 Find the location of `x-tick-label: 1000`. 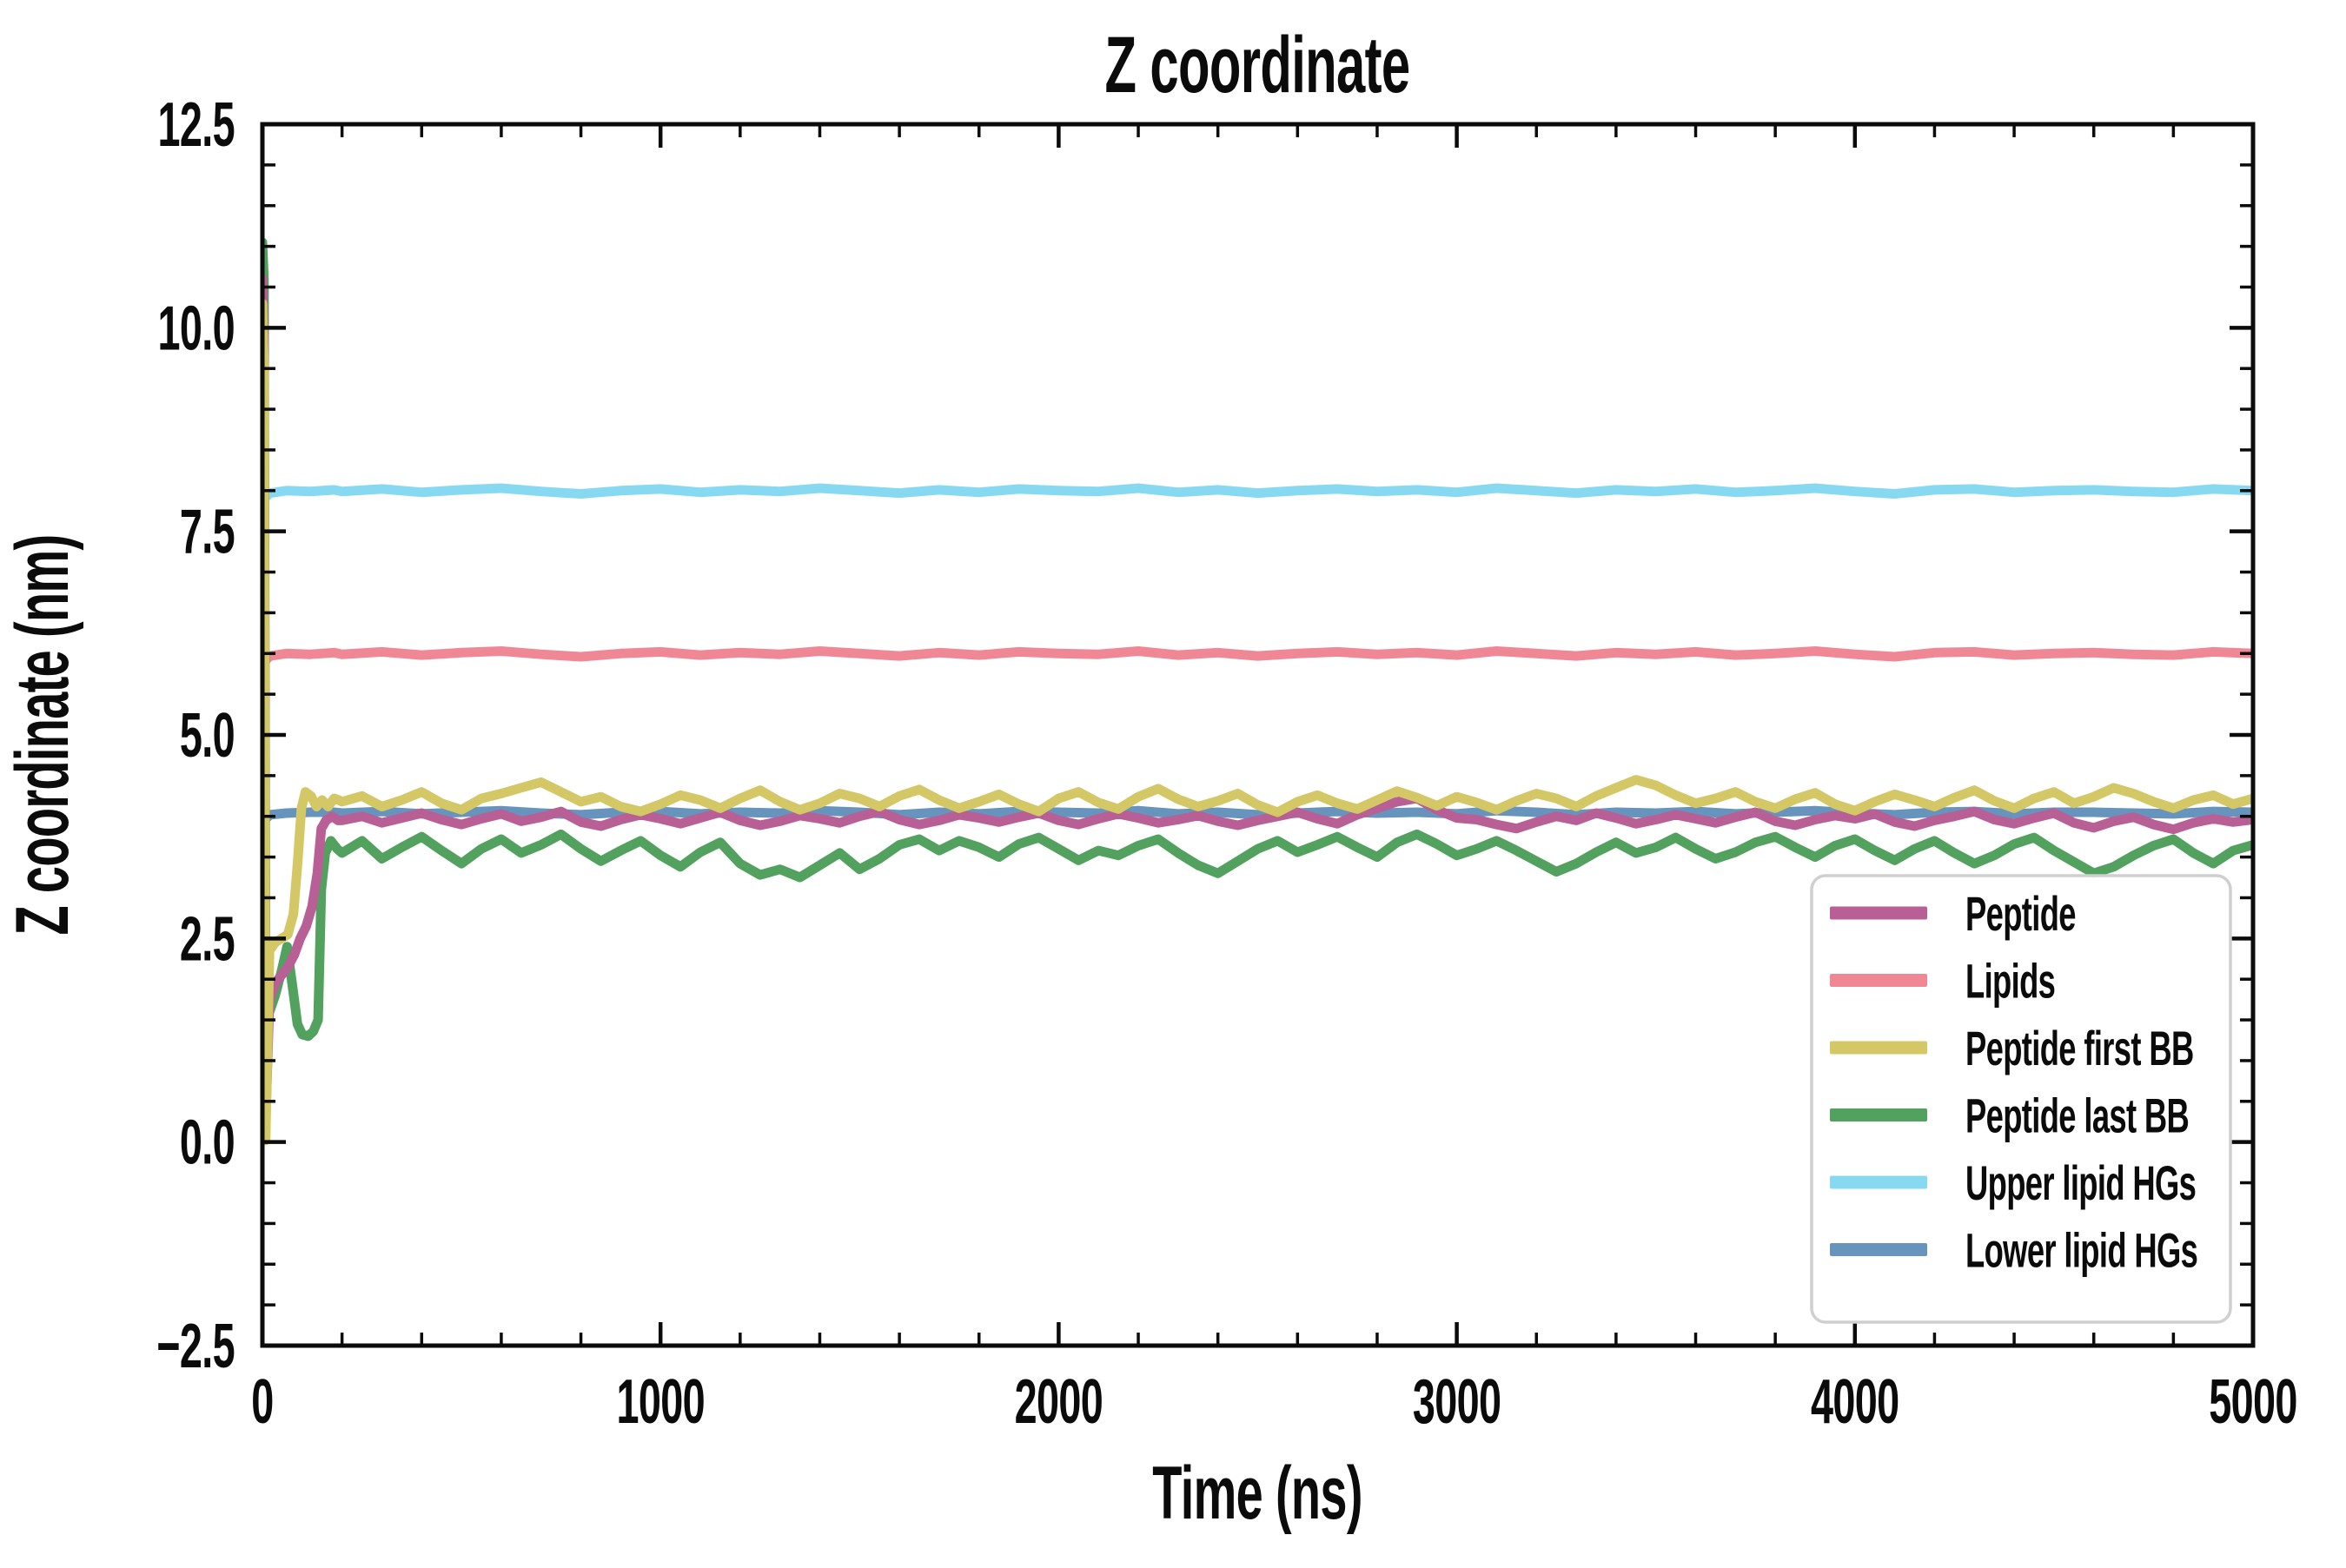

x-tick-label: 1000 is located at coordinates (660, 1401).